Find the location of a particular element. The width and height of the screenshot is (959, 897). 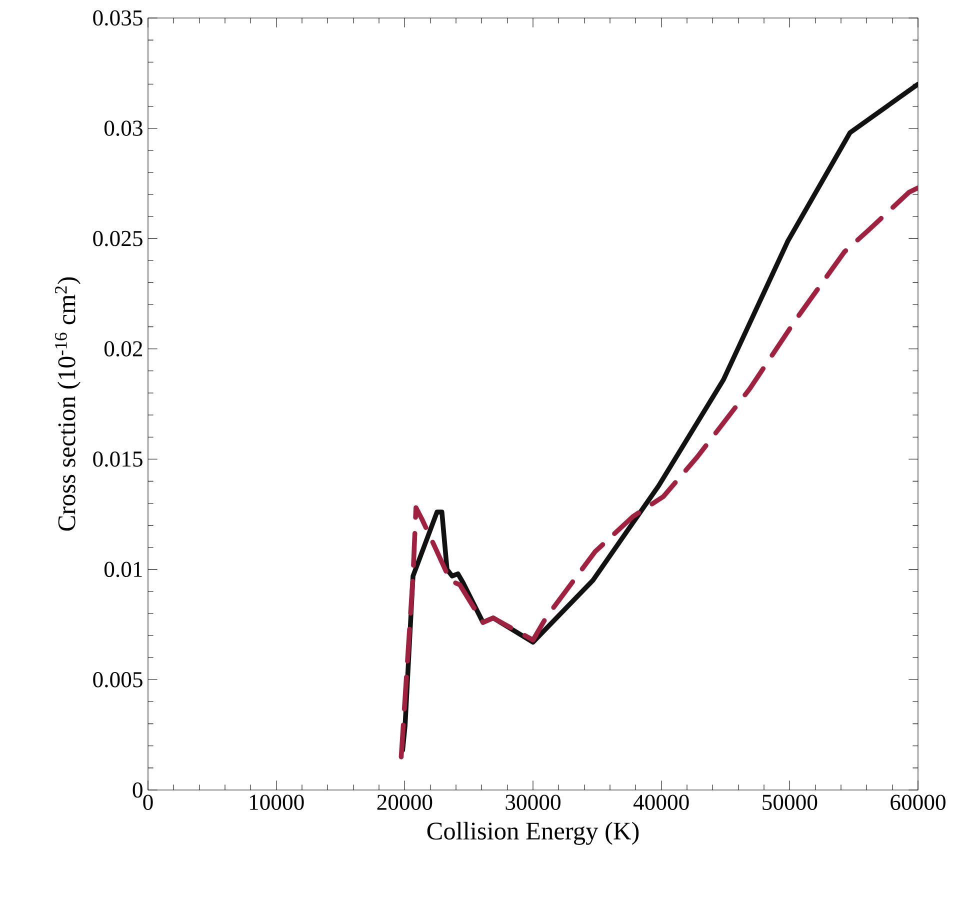

y-tick-label: 0.005 is located at coordinates (117, 680).